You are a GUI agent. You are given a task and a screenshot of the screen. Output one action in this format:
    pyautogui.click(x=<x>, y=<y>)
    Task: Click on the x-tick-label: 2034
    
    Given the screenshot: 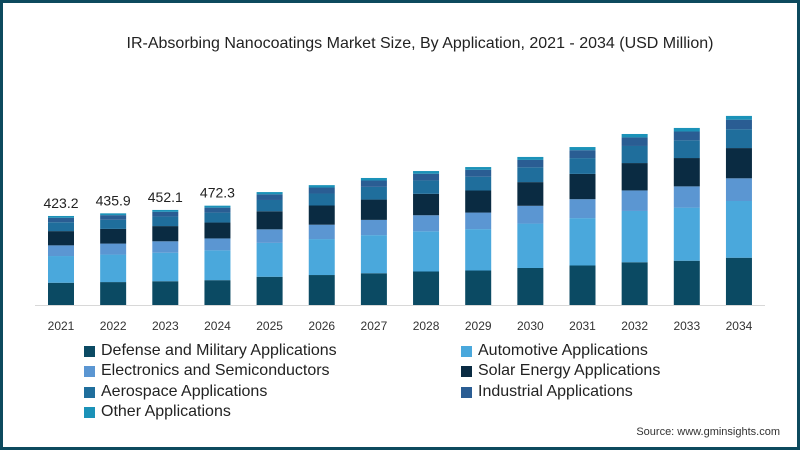 What is the action you would take?
    pyautogui.click(x=739, y=326)
    